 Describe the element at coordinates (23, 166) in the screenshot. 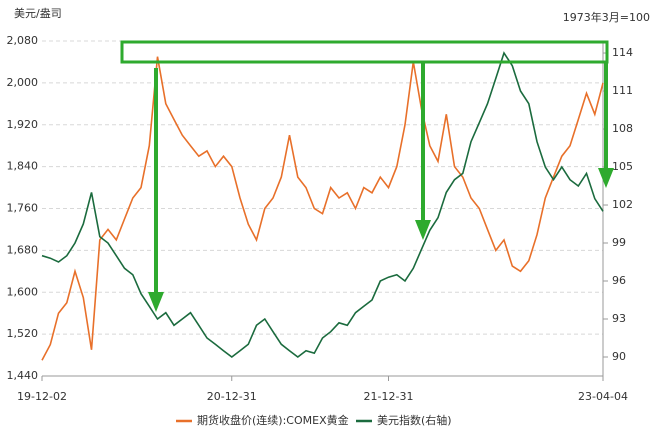

I see `y-tick-label: 1,840` at that location.